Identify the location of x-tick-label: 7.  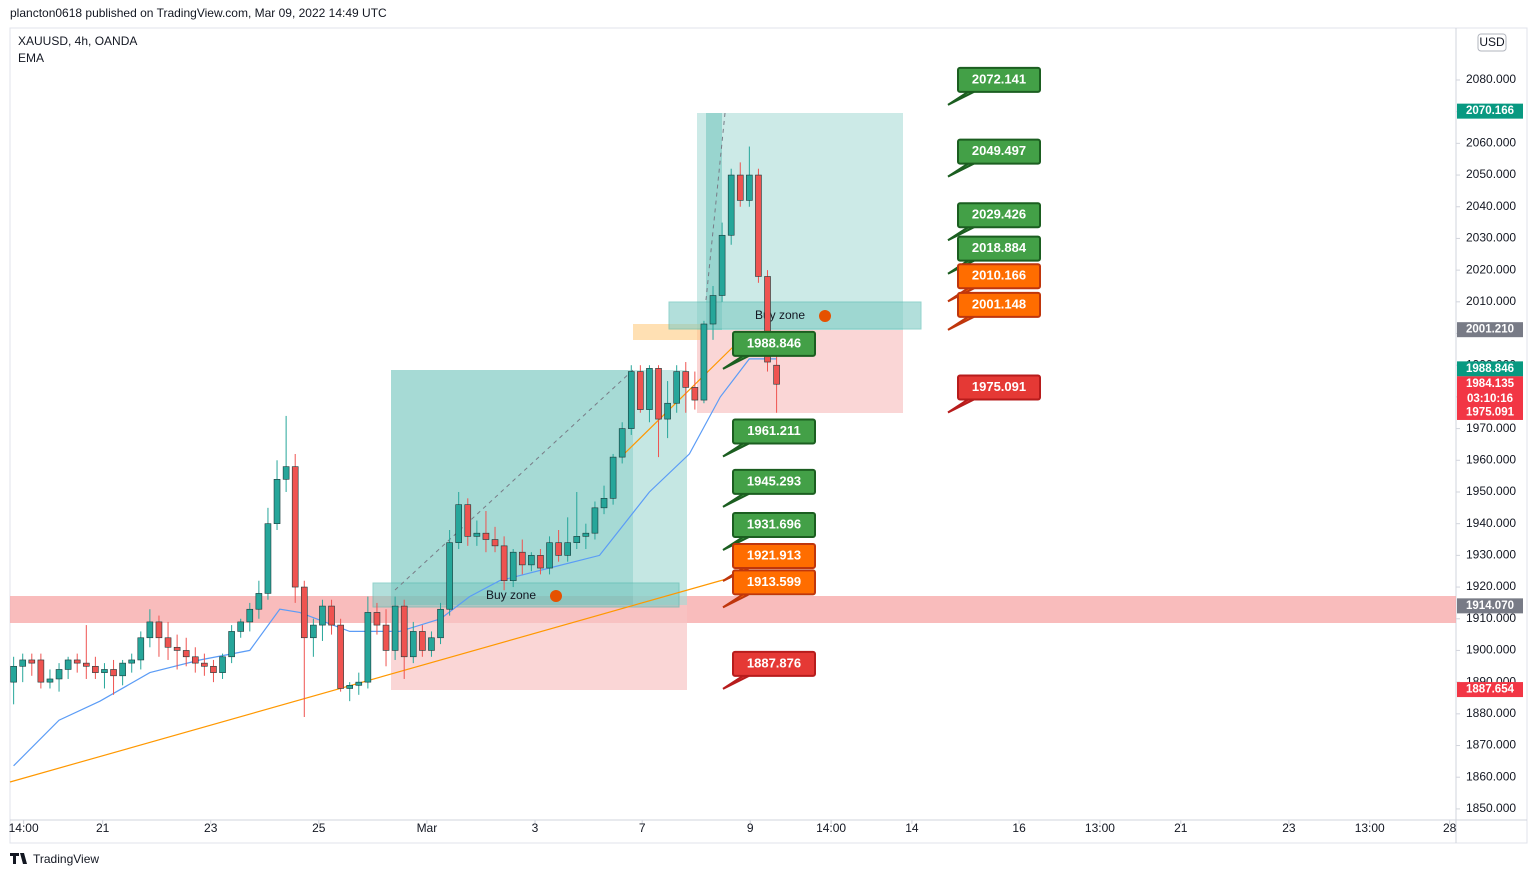
(642, 828).